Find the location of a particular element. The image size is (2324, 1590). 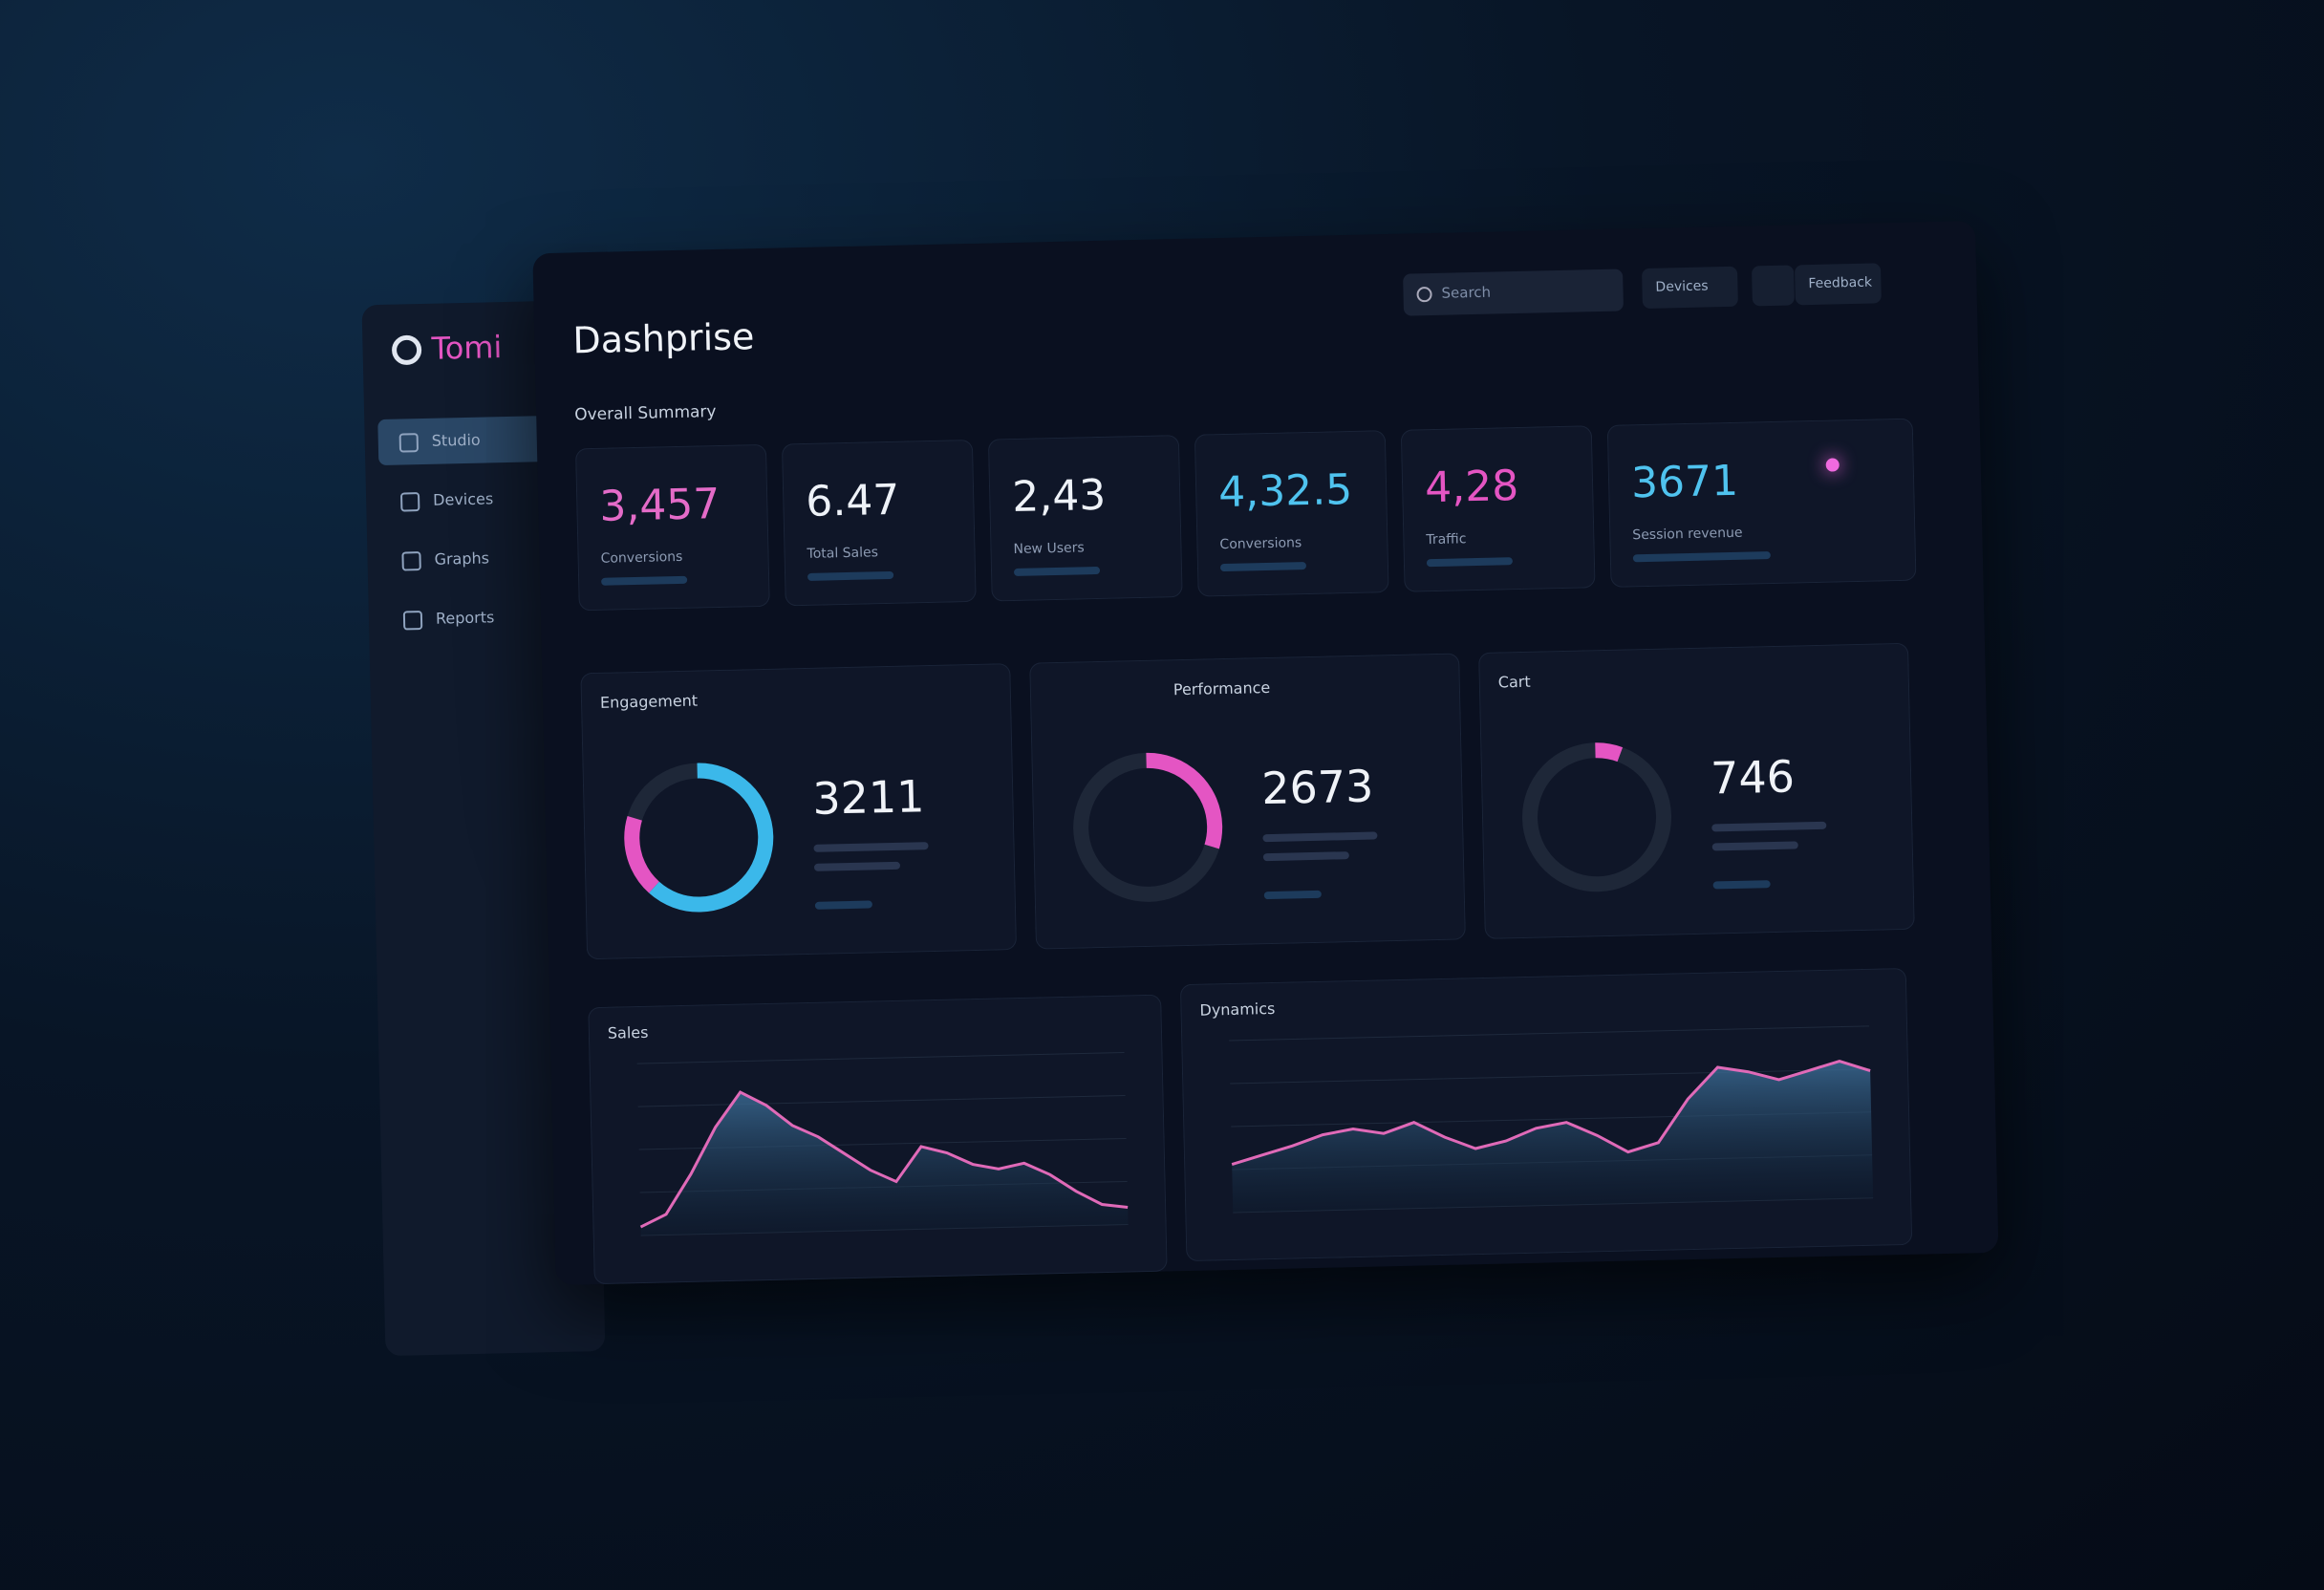

kpi-value: 3,457 is located at coordinates (659, 505).